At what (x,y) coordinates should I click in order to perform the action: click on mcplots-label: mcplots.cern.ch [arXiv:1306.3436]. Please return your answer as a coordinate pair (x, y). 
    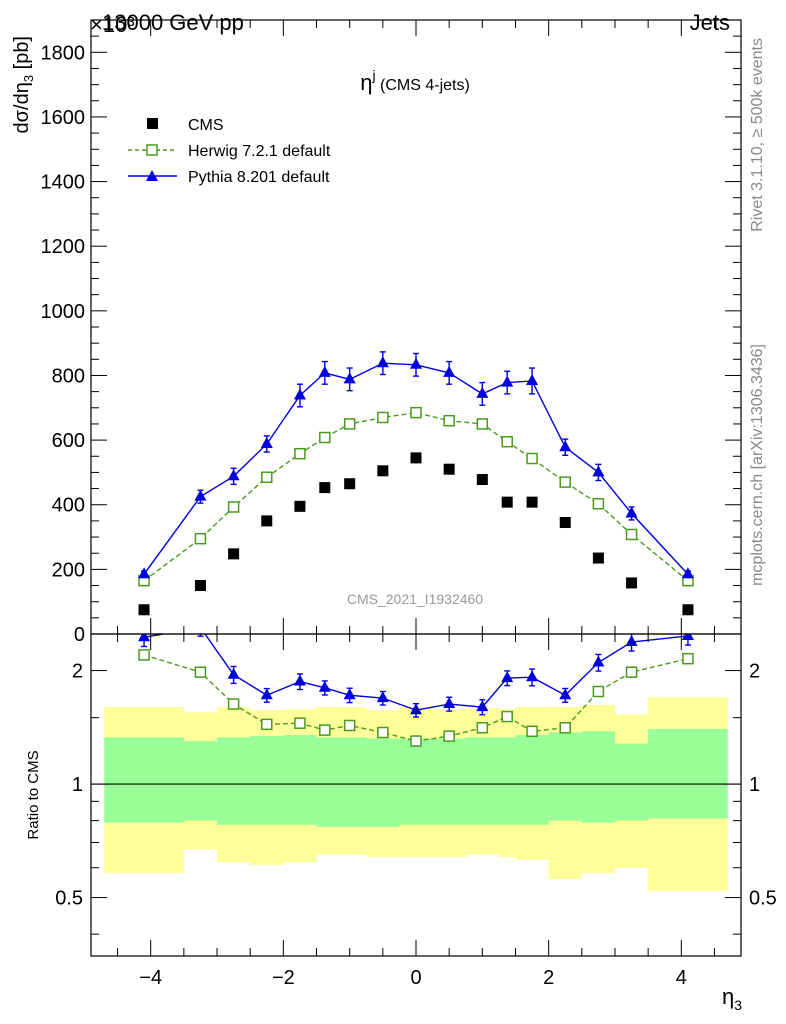
    Looking at the image, I should click on (757, 465).